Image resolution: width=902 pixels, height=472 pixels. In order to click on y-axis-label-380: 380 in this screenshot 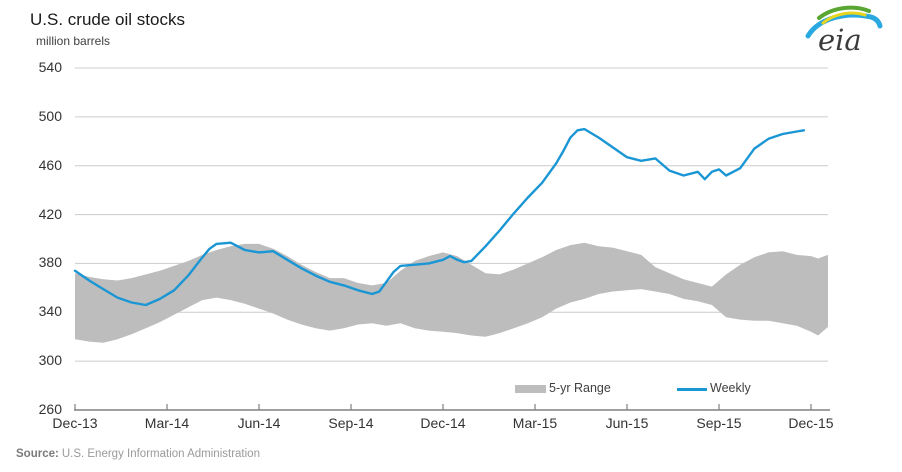, I will do `click(50, 262)`.